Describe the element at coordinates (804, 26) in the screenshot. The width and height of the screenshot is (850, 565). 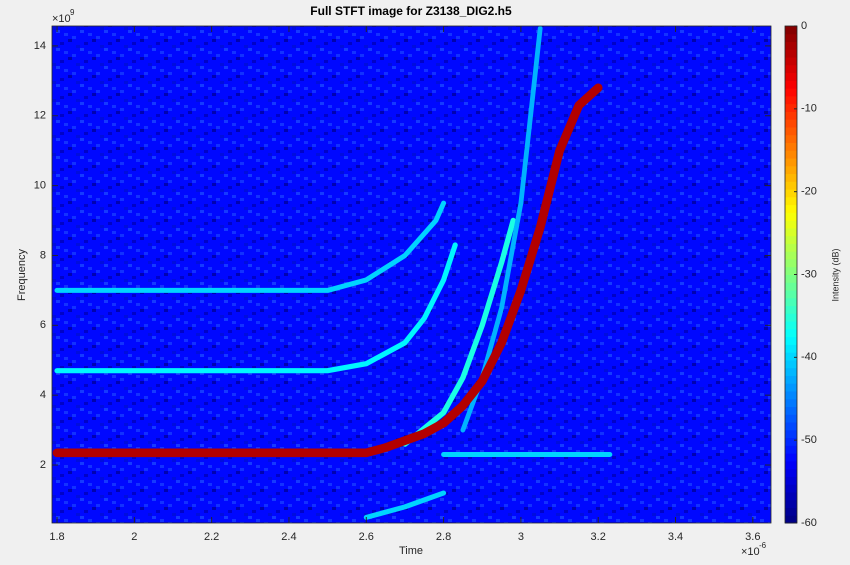
I see `colorbar-tick-label: 0` at that location.